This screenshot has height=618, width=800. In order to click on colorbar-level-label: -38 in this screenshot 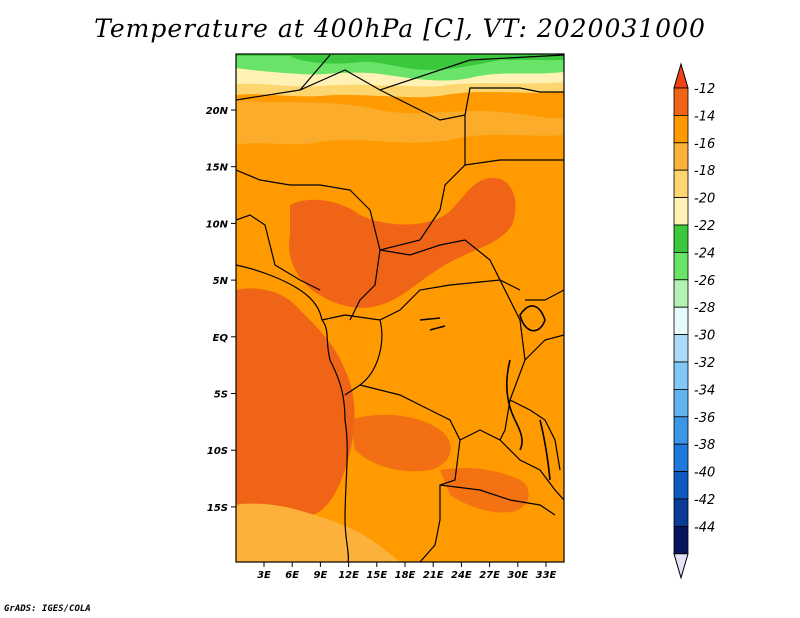, I will do `click(704, 445)`.